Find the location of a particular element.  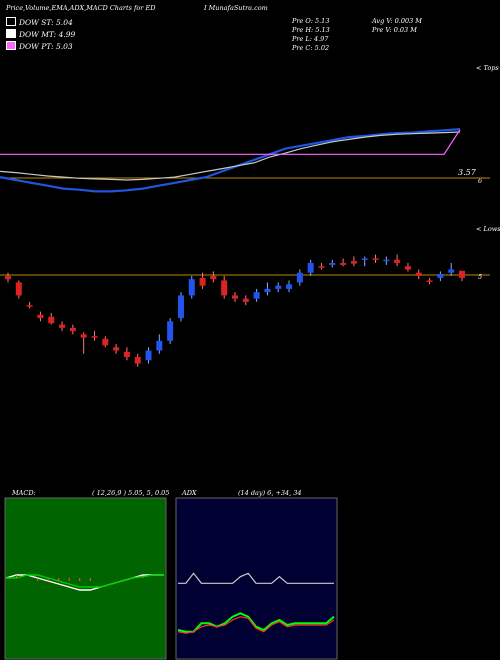

adx-frame is located at coordinates (256, 578).